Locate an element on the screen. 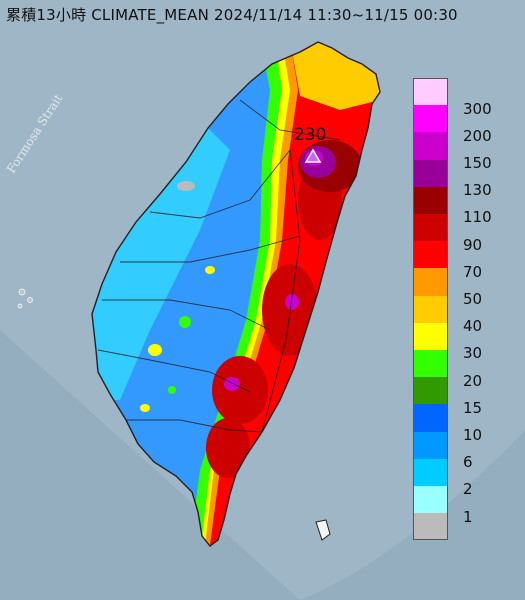 The width and height of the screenshot is (525, 600). triangle-icon is located at coordinates (313, 155).